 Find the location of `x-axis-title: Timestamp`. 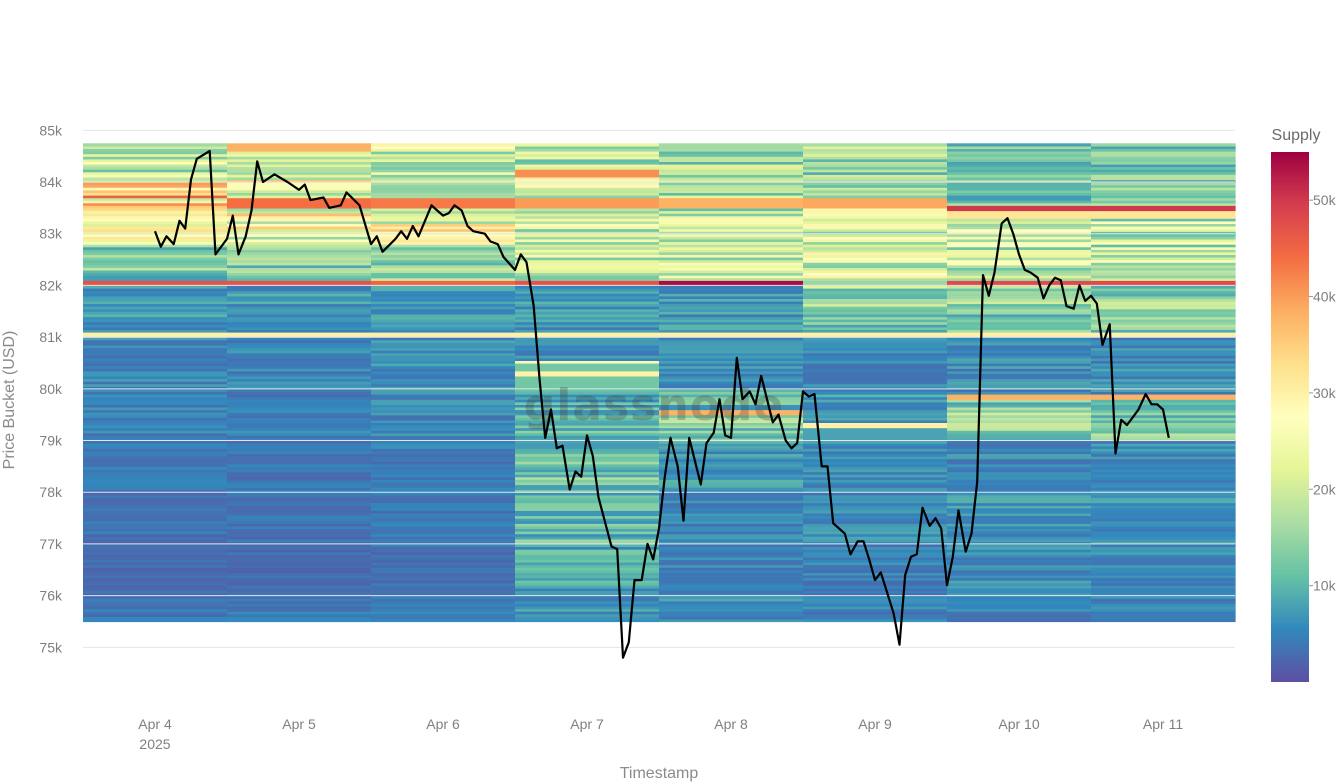

x-axis-title: Timestamp is located at coordinates (659, 773).